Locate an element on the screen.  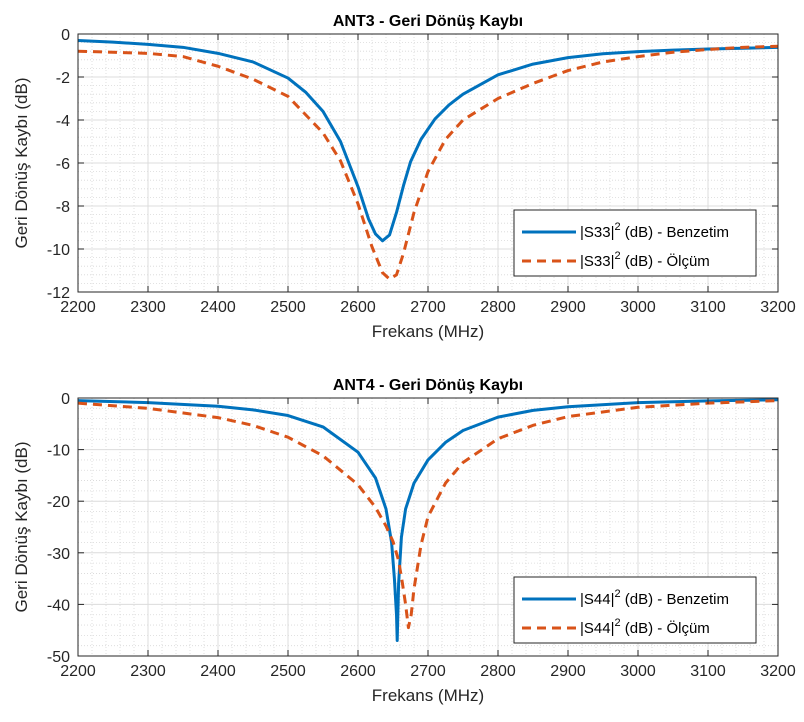
y-tick-label: -2 is located at coordinates (63, 78).